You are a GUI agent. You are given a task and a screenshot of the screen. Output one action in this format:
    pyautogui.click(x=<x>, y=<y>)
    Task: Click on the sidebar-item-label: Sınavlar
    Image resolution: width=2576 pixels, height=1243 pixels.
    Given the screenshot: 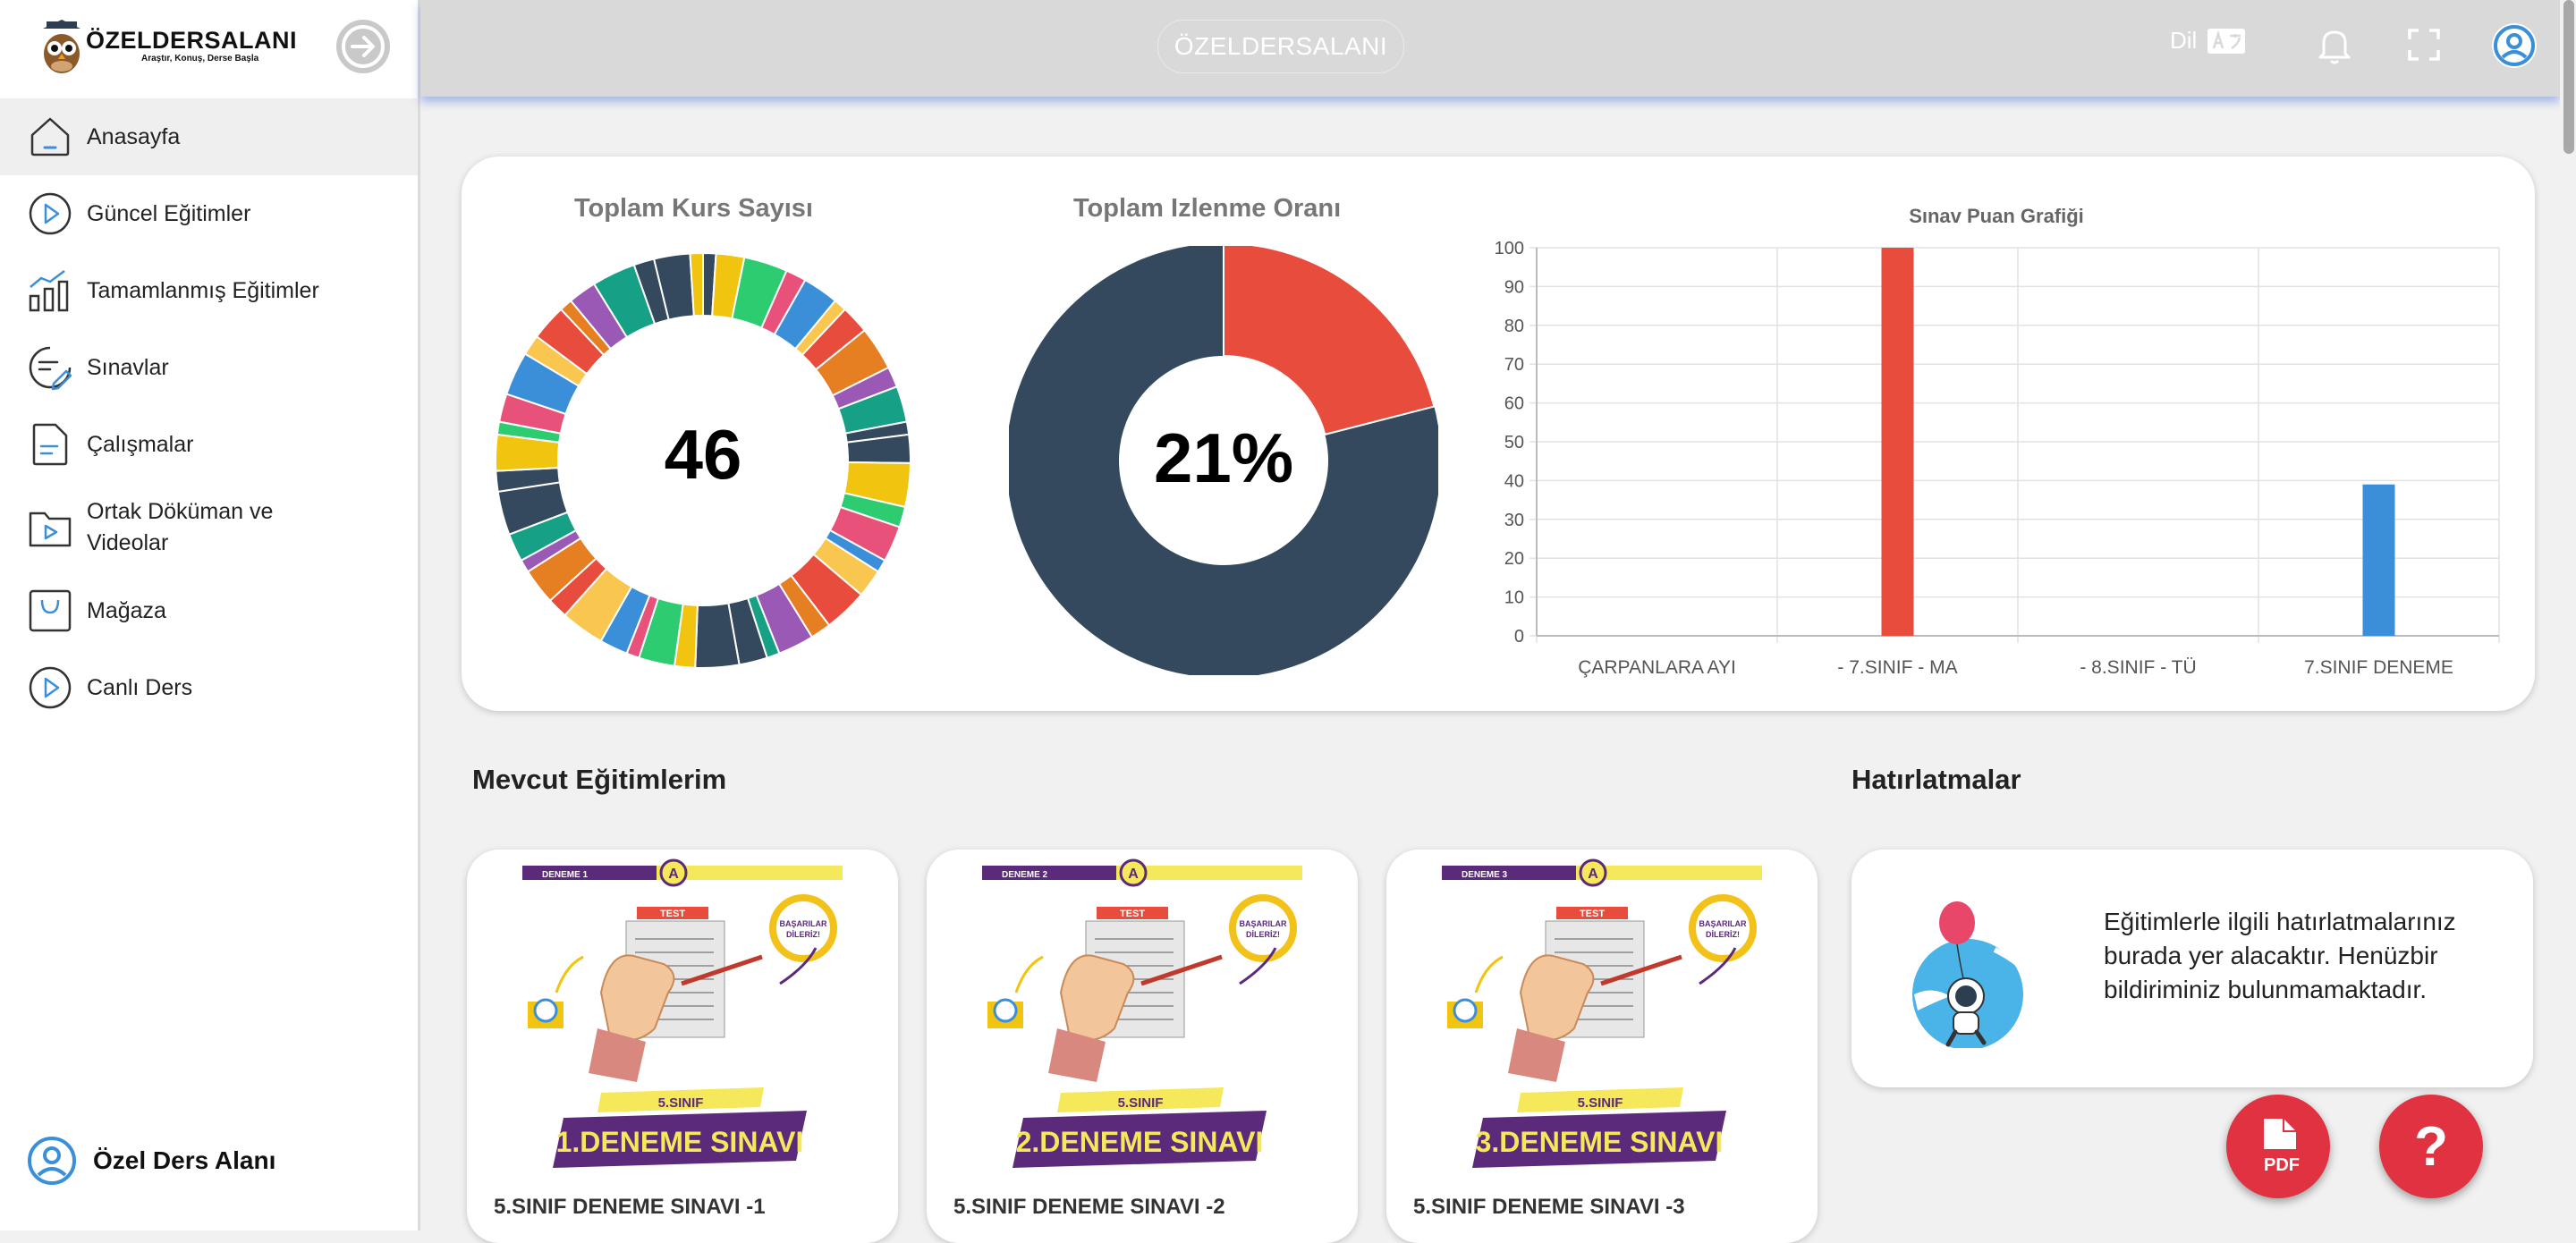 What is the action you would take?
    pyautogui.click(x=128, y=367)
    